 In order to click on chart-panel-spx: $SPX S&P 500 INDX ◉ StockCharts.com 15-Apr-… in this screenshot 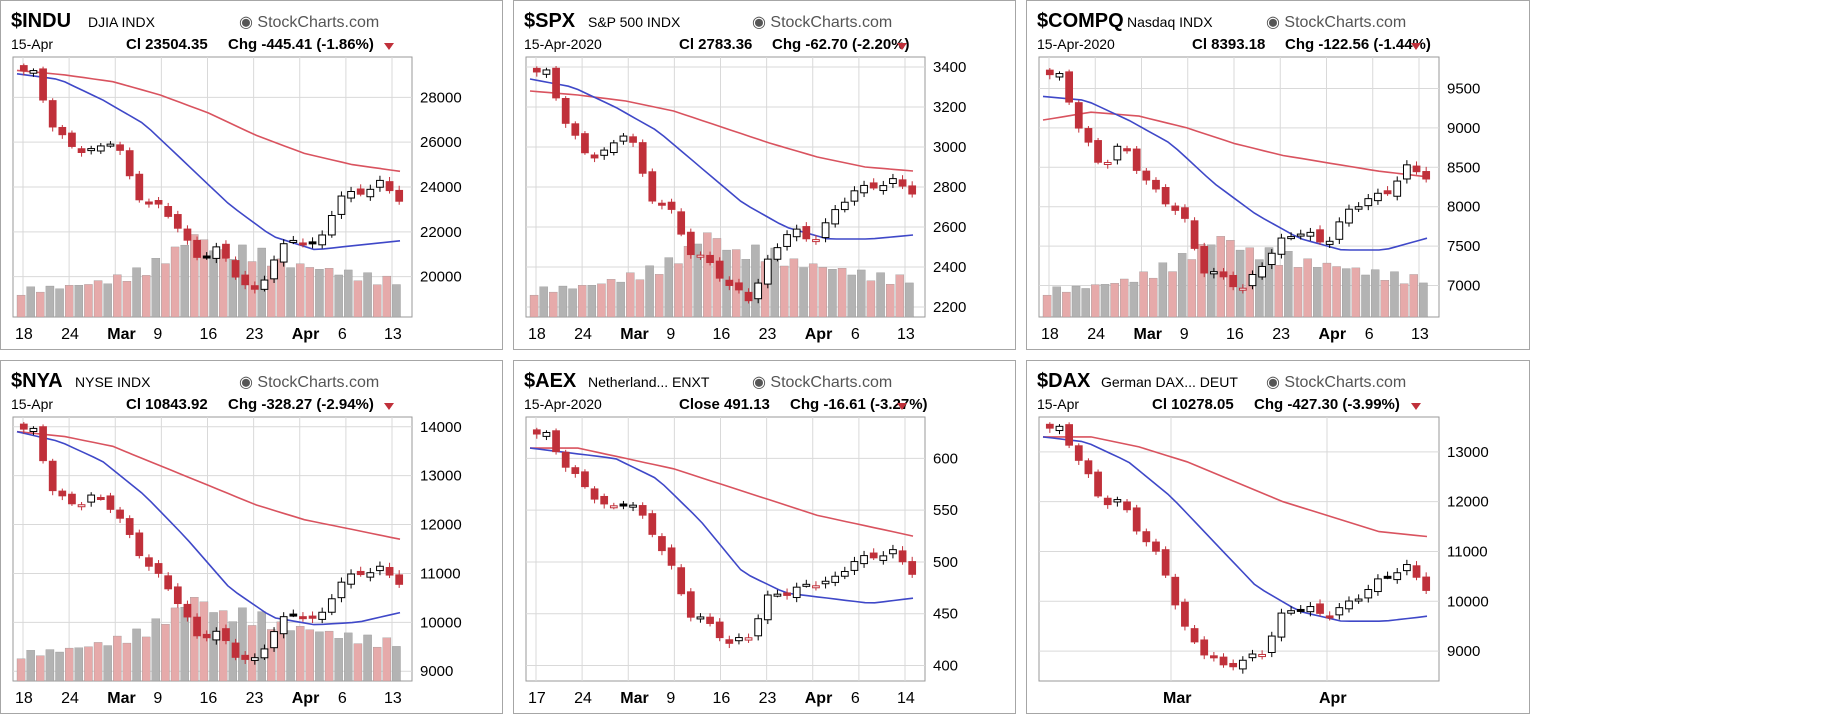, I will do `click(764, 175)`.